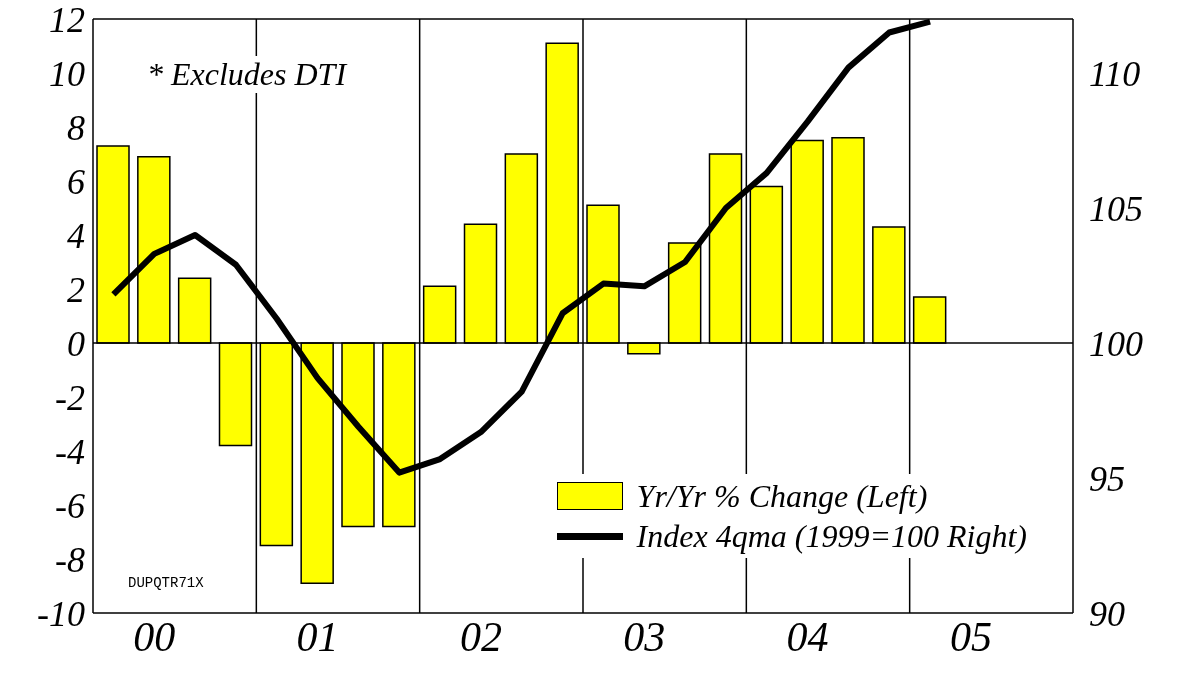  Describe the element at coordinates (782, 496) in the screenshot. I see `legend-label: Yr/Yr % Change (Left)` at that location.